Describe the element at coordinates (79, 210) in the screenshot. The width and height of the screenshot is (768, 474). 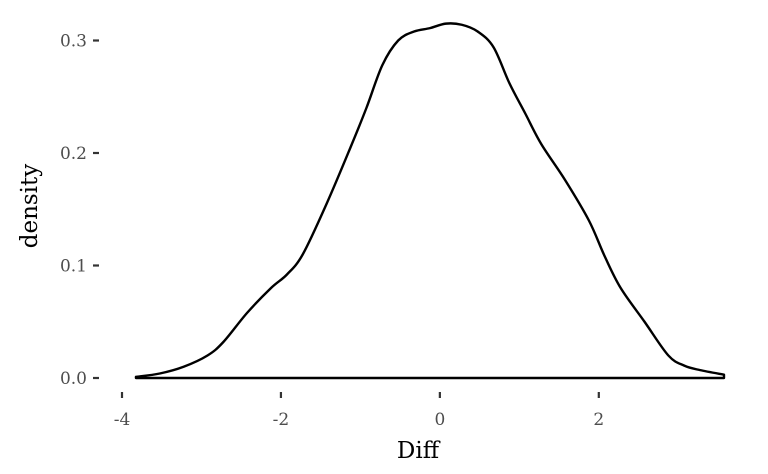
I see `y-axis: 0.0 0.1 0.2 0.3` at that location.